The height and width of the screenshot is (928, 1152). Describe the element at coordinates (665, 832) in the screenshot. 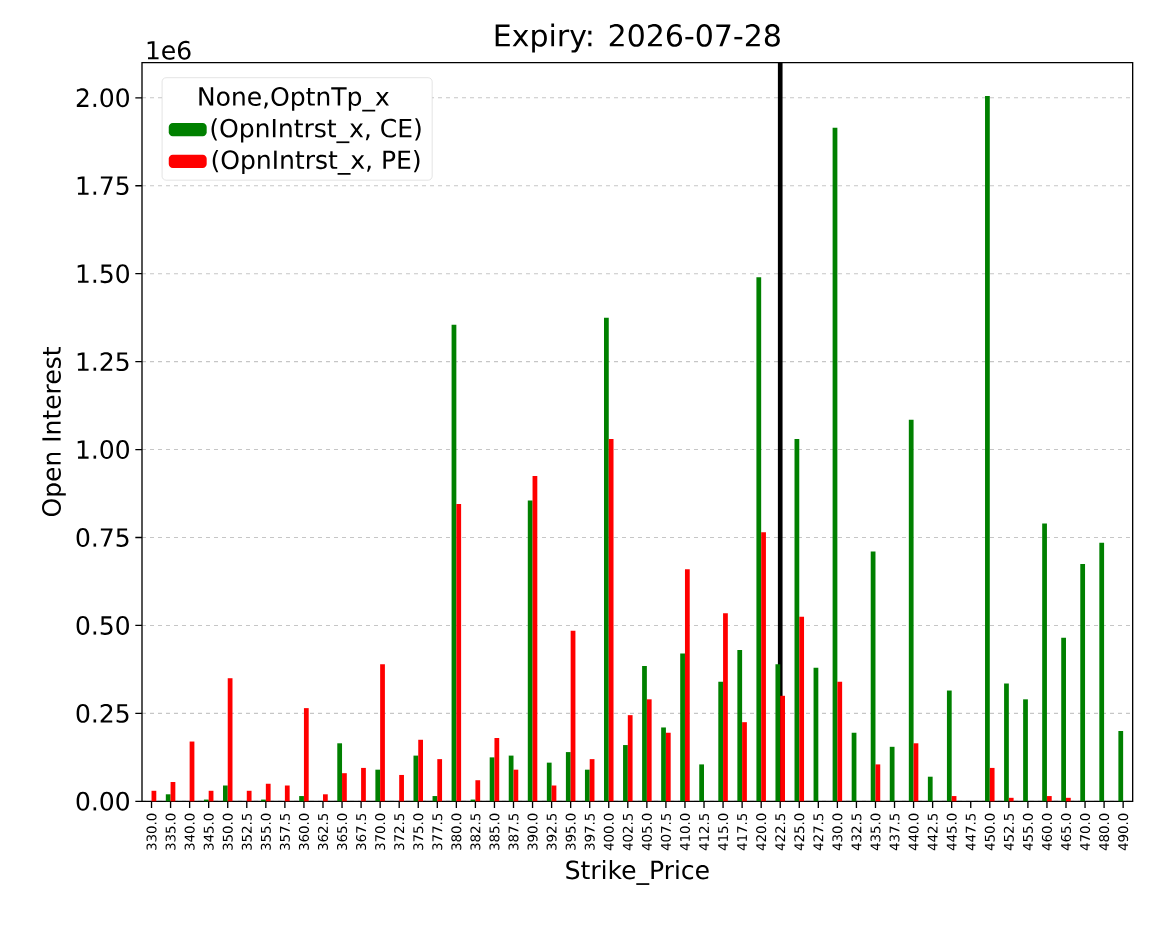

I see `x-tick-label: 407.5` at that location.